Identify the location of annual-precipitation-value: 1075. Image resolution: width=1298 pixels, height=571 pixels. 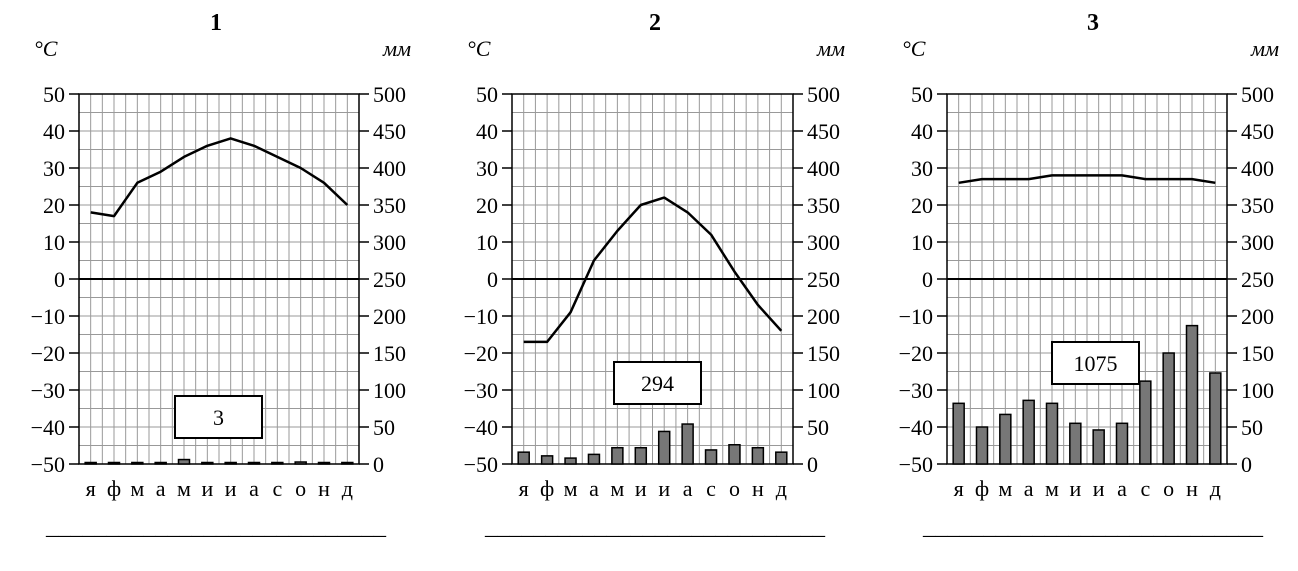
(1096, 363).